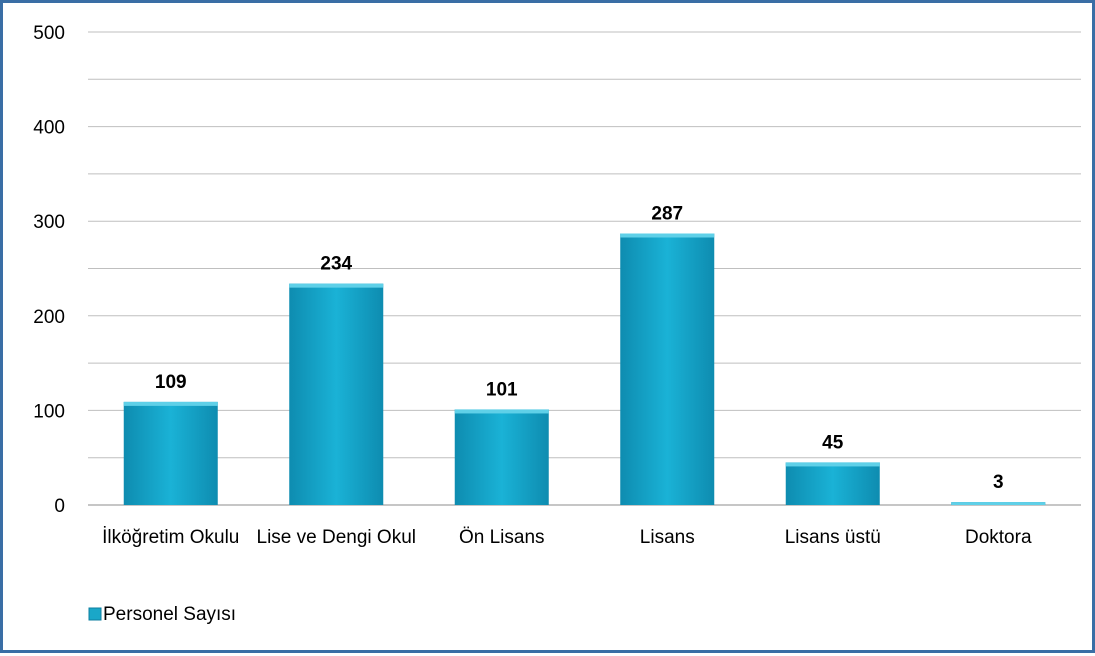  What do you see at coordinates (833, 537) in the screenshot?
I see `x-tick-label: Lisans üstü` at bounding box center [833, 537].